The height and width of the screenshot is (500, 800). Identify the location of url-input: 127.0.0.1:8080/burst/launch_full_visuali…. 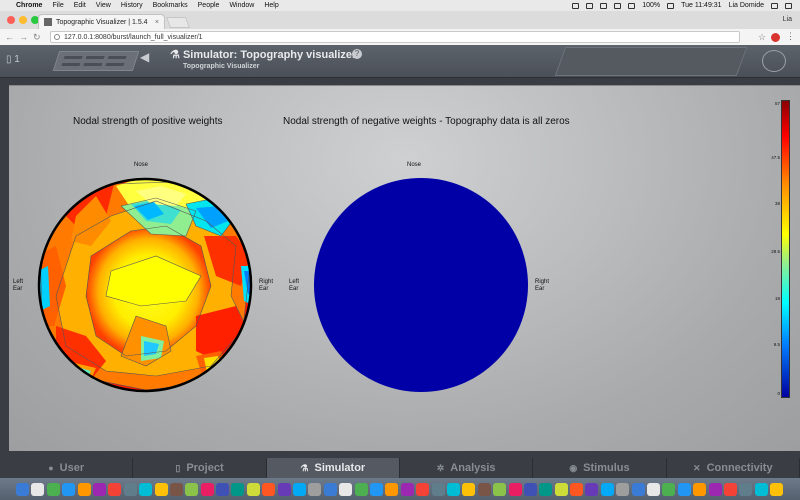
(395, 37).